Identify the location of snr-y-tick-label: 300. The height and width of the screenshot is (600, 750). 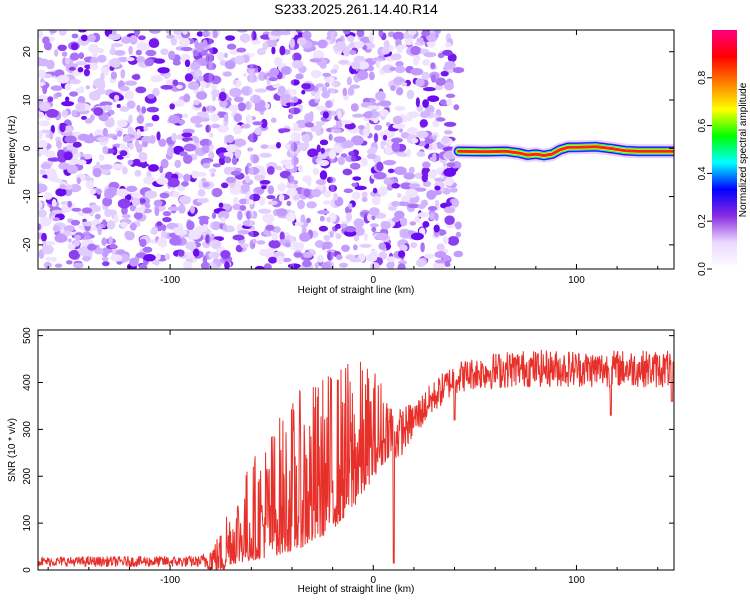
(27, 429).